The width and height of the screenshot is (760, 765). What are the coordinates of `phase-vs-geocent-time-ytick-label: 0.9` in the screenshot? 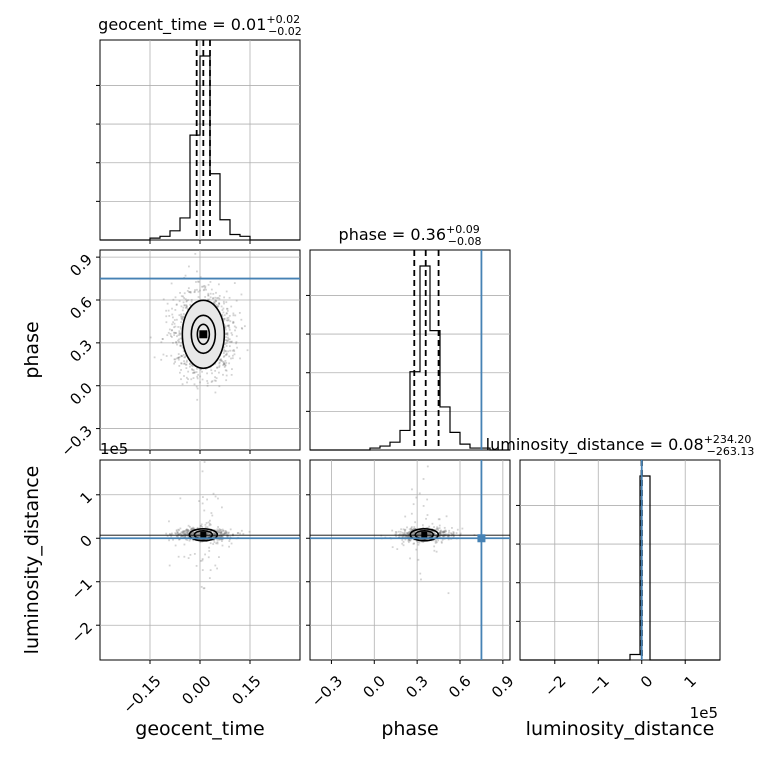 It's located at (81, 265).